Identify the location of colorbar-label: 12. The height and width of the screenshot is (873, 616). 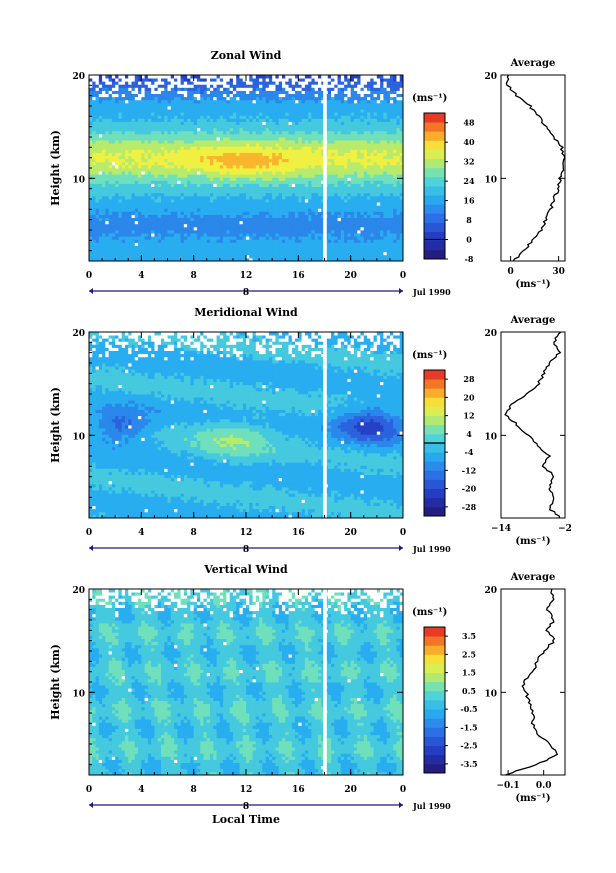
(468, 416).